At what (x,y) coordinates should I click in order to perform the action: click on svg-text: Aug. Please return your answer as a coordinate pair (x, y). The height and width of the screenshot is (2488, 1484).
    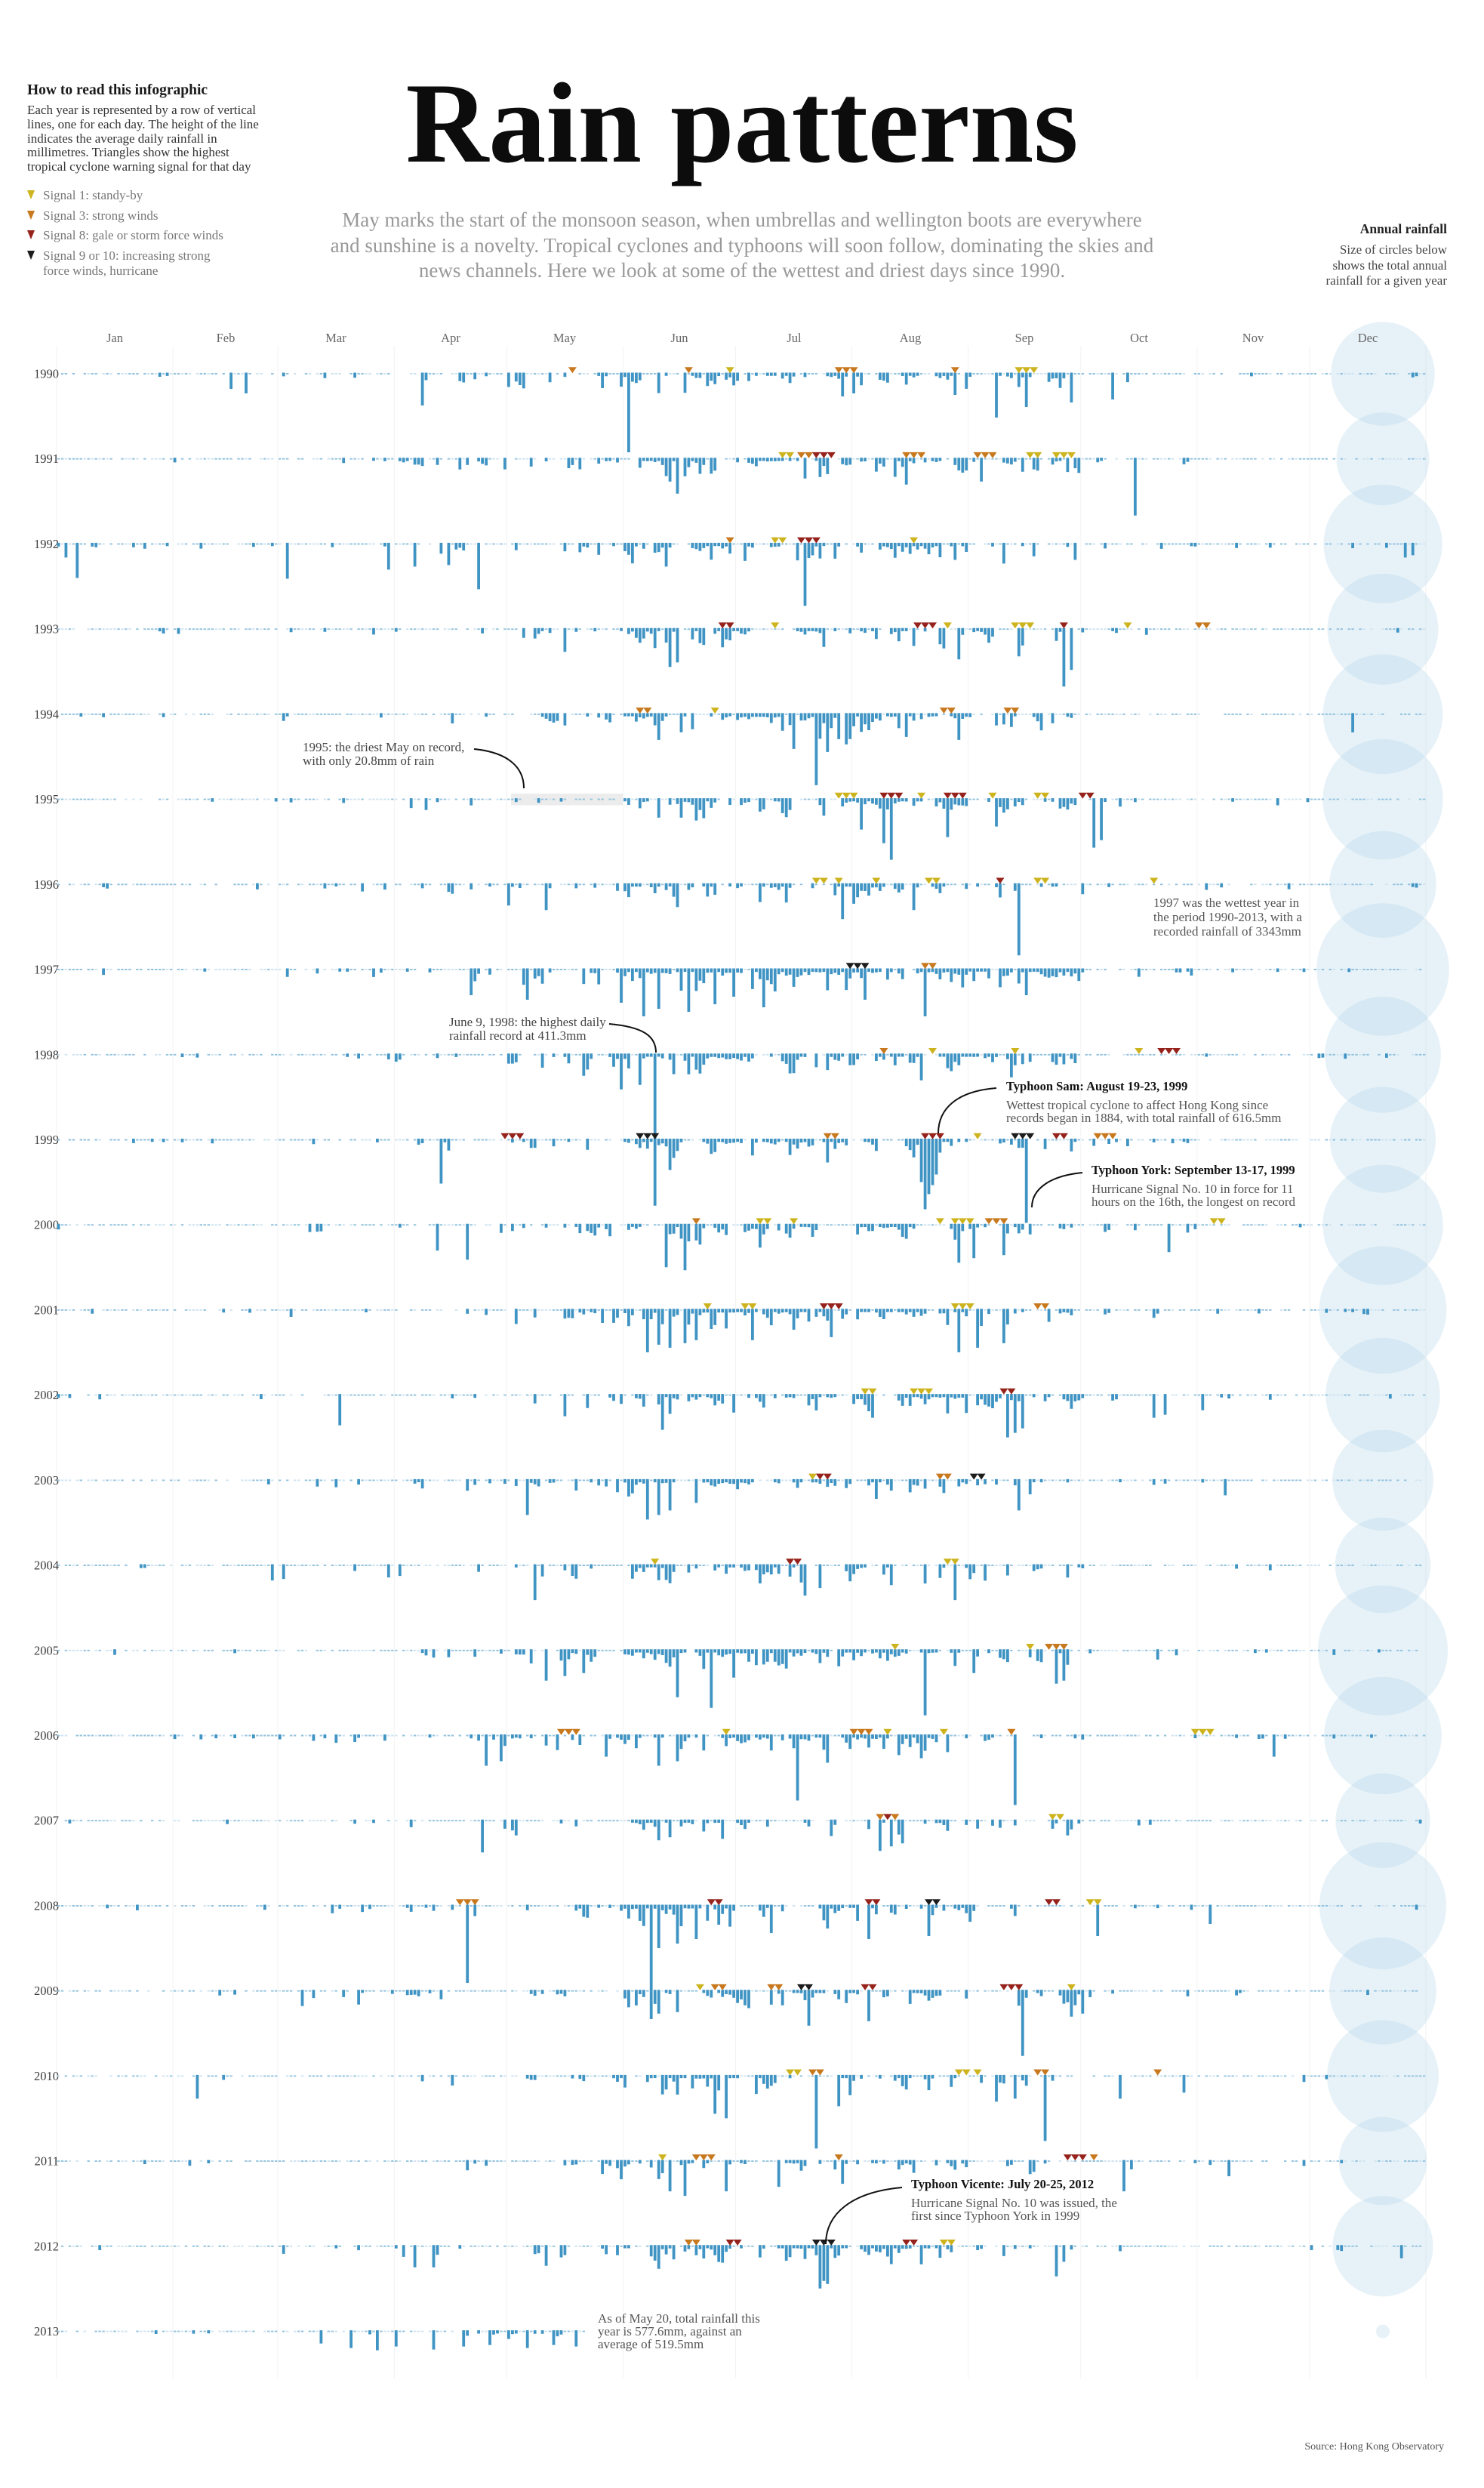
    Looking at the image, I should click on (910, 338).